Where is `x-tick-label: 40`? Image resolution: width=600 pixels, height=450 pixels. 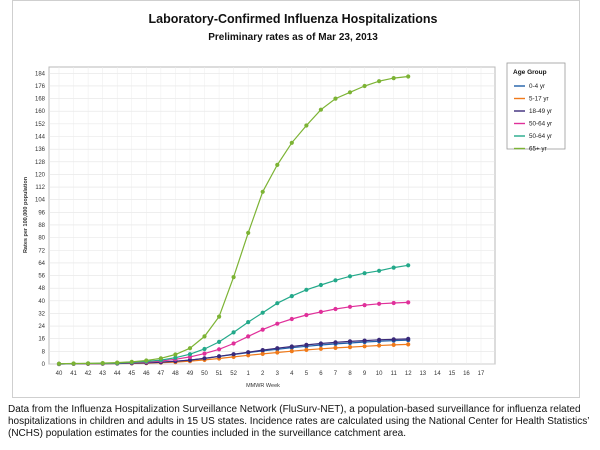 x-tick-label: 40 is located at coordinates (59, 374).